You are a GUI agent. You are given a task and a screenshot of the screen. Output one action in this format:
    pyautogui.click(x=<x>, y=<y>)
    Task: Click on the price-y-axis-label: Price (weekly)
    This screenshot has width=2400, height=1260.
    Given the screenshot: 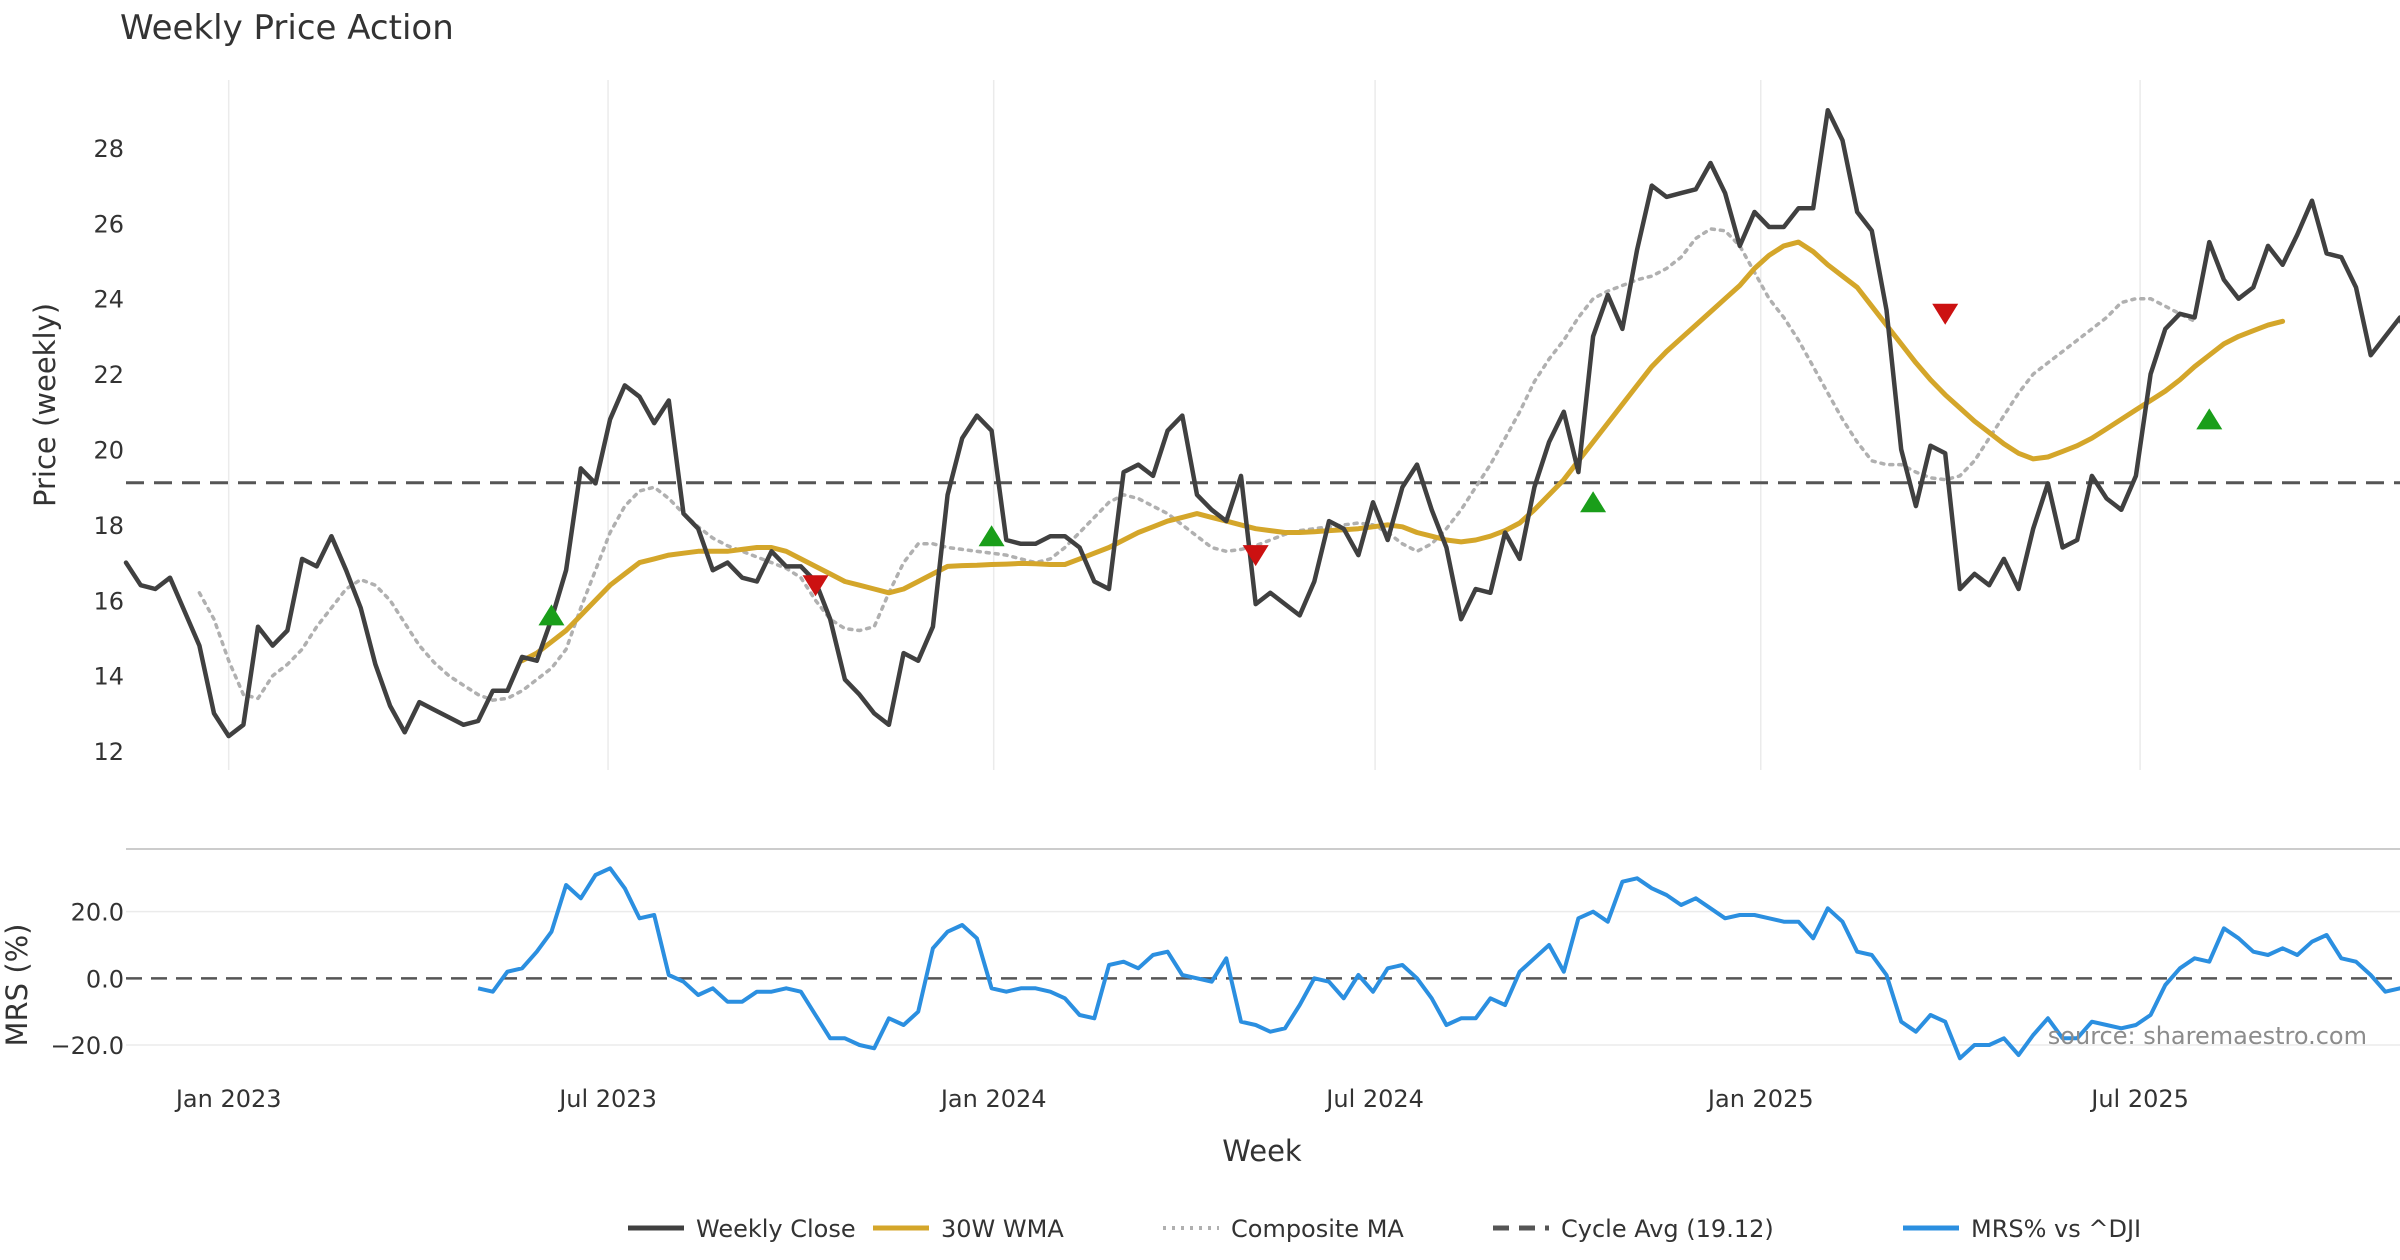 What is the action you would take?
    pyautogui.click(x=45, y=405)
    